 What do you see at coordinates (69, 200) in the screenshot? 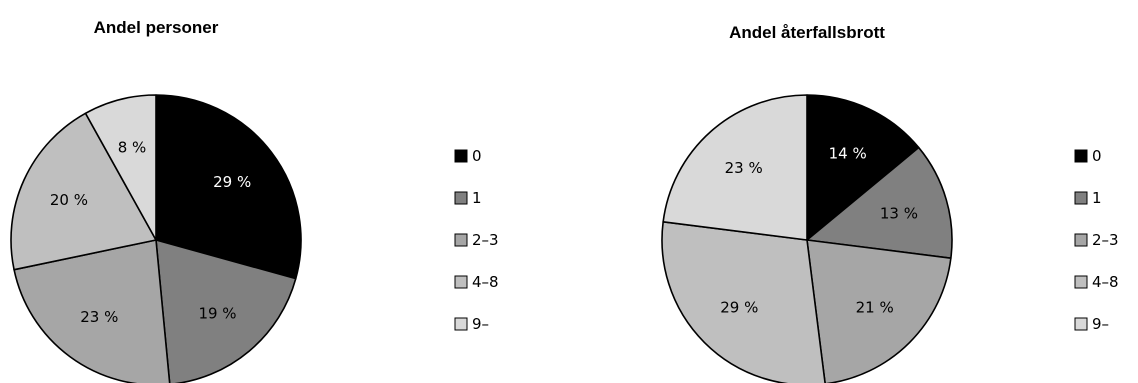
I see `slice-data-label: 20 %` at bounding box center [69, 200].